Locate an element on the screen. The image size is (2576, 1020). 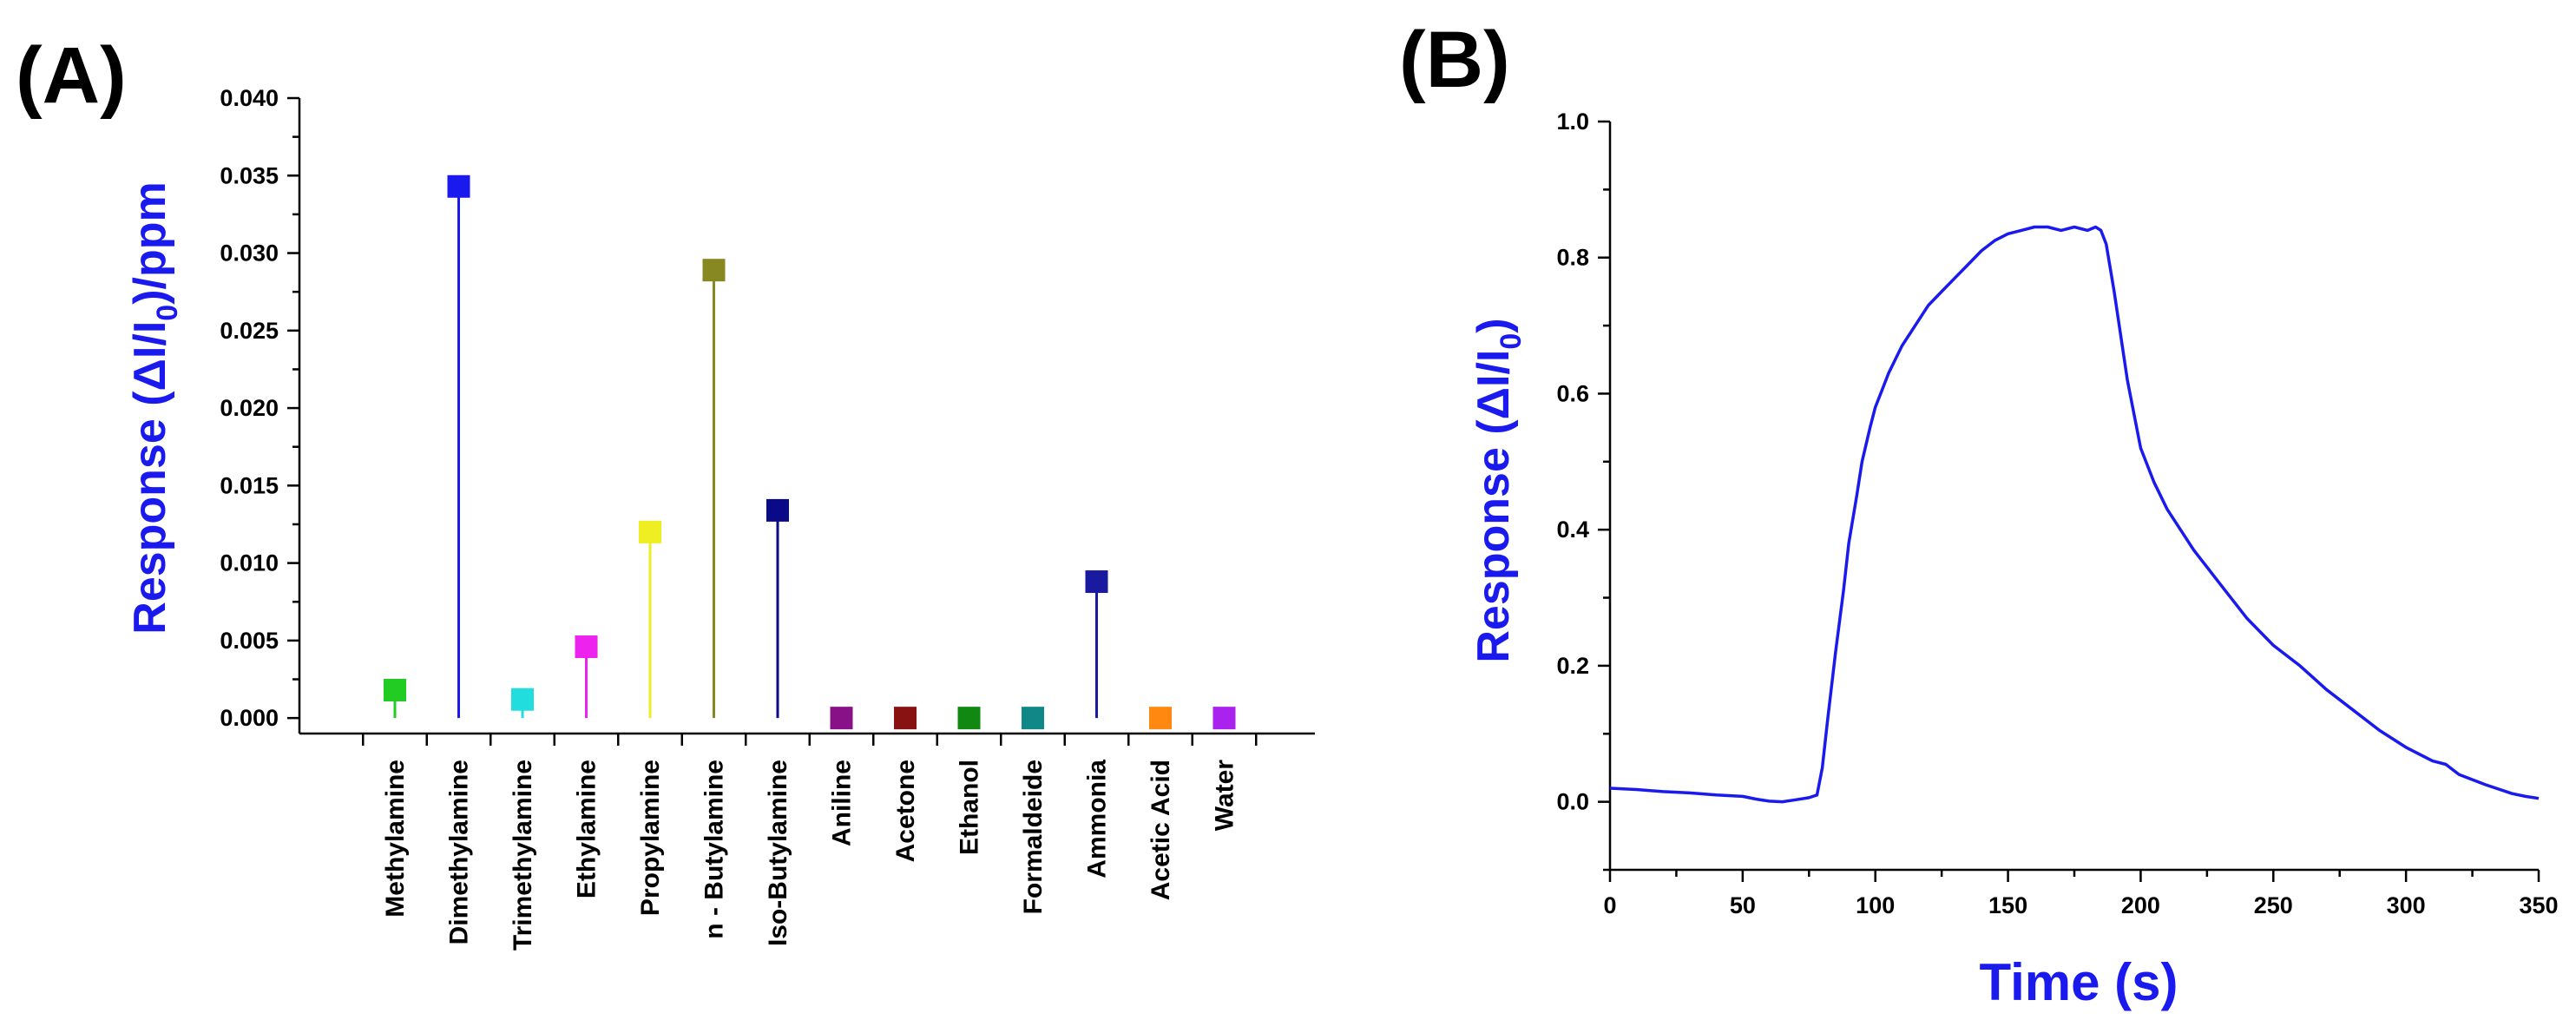
panel-a-category-label: Propylamine is located at coordinates (650, 838).